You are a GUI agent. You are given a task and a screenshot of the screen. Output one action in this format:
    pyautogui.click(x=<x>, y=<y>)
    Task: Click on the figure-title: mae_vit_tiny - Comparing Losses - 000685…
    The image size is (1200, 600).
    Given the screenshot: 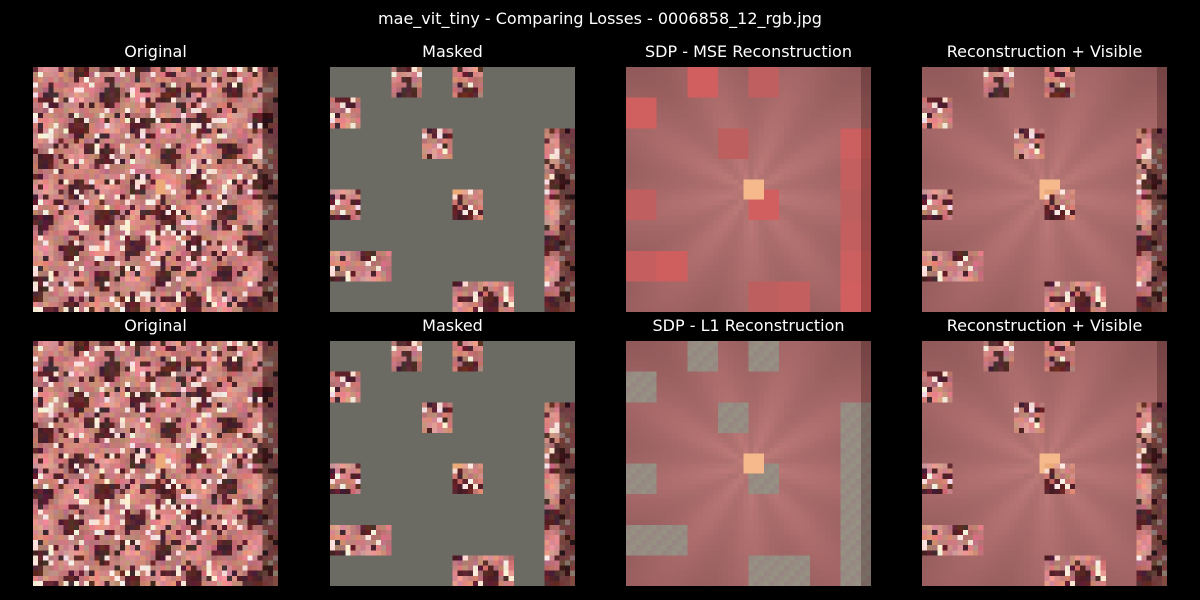 What is the action you would take?
    pyautogui.click(x=600, y=18)
    